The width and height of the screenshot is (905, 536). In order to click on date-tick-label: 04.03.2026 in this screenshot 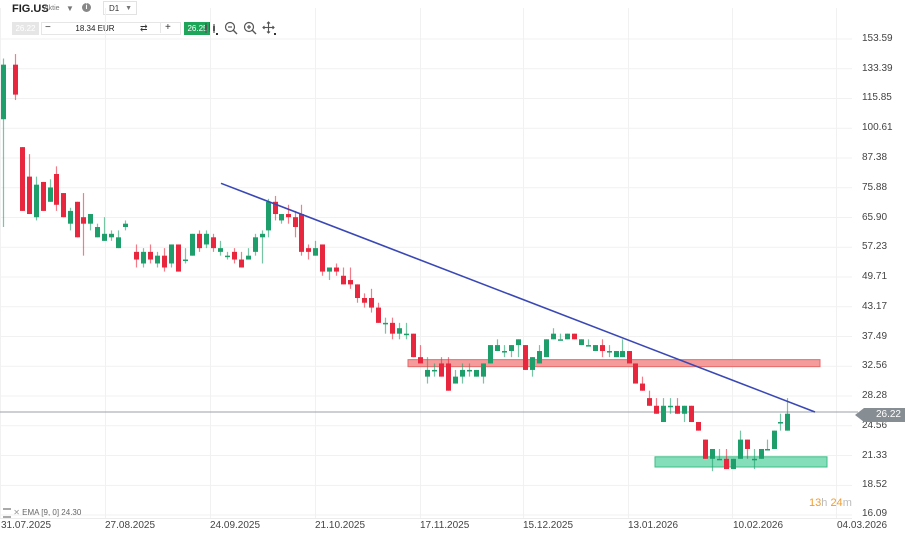, I will do `click(862, 525)`.